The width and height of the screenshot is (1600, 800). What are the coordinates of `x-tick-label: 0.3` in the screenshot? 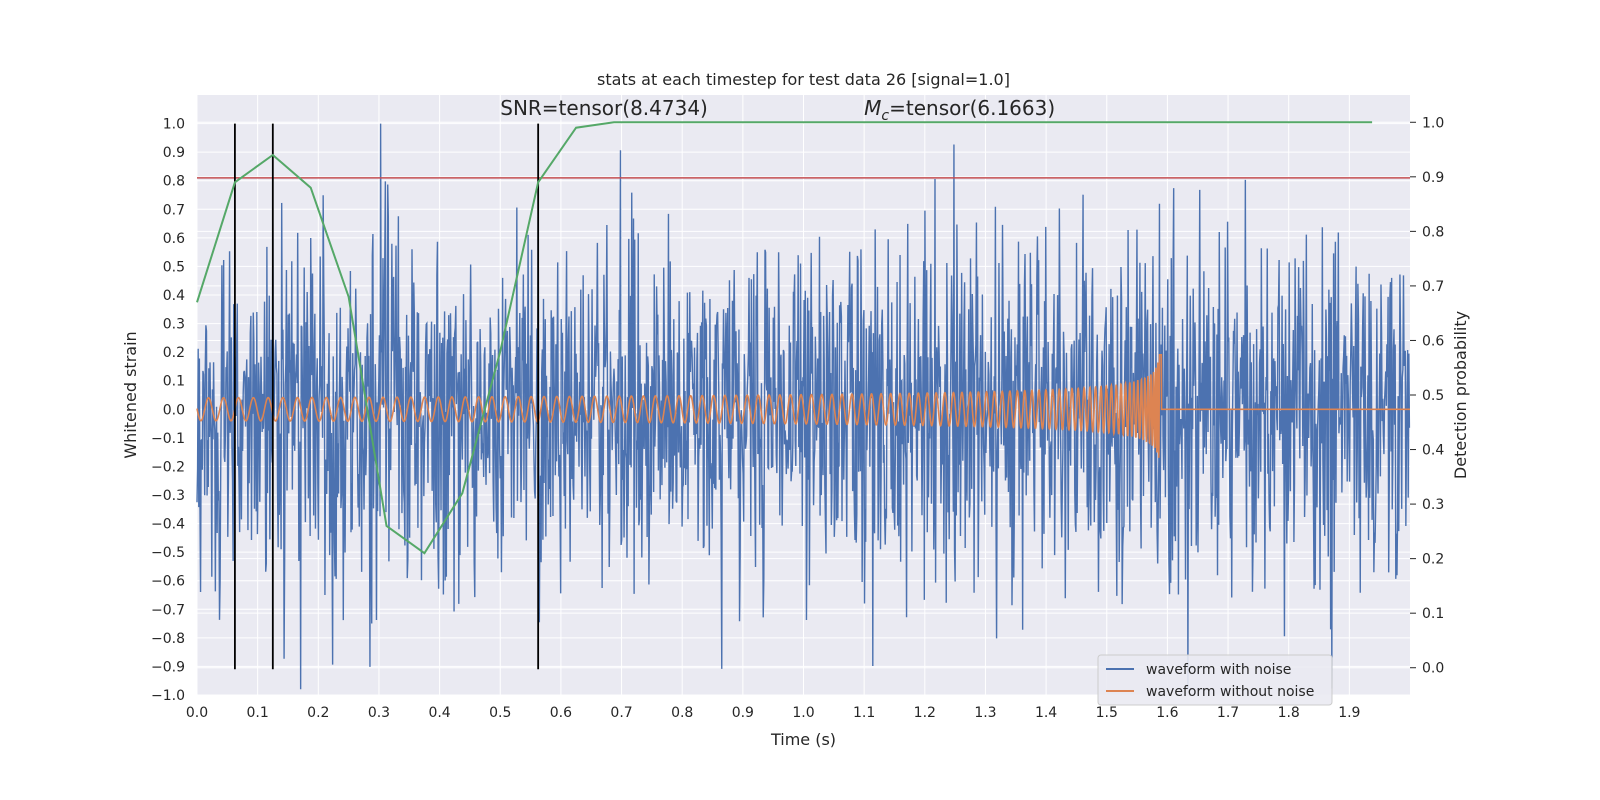 It's located at (379, 713).